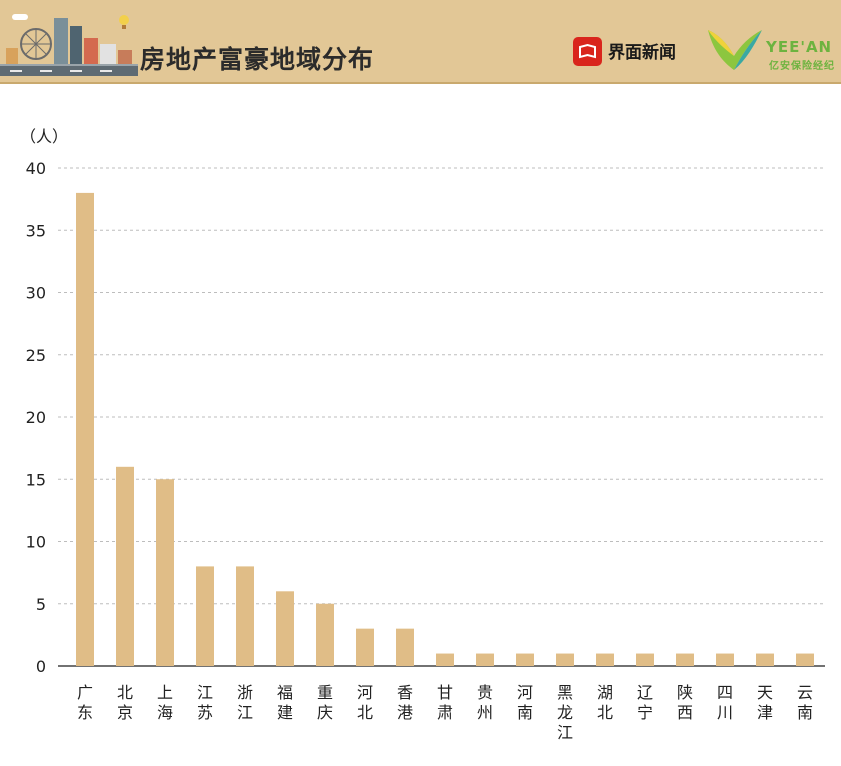 This screenshot has width=841, height=766. Describe the element at coordinates (725, 702) in the screenshot. I see `x-tick-label: 四川` at that location.